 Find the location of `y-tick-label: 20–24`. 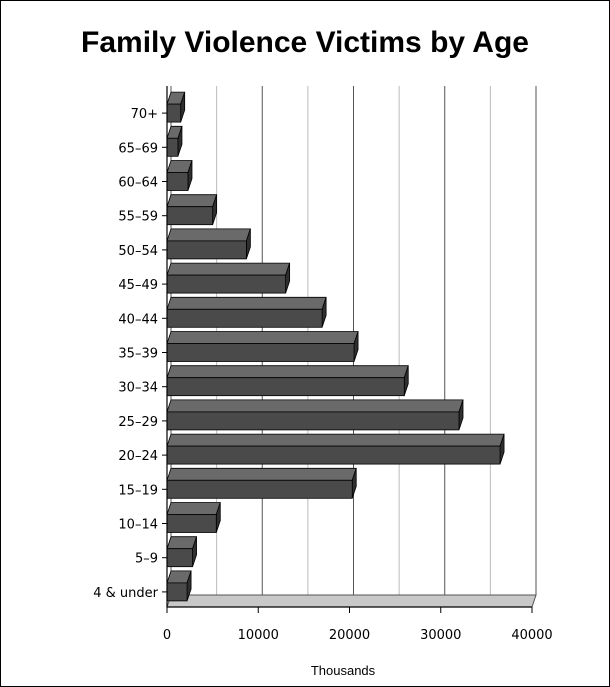

y-tick-label: 20–24 is located at coordinates (138, 456).